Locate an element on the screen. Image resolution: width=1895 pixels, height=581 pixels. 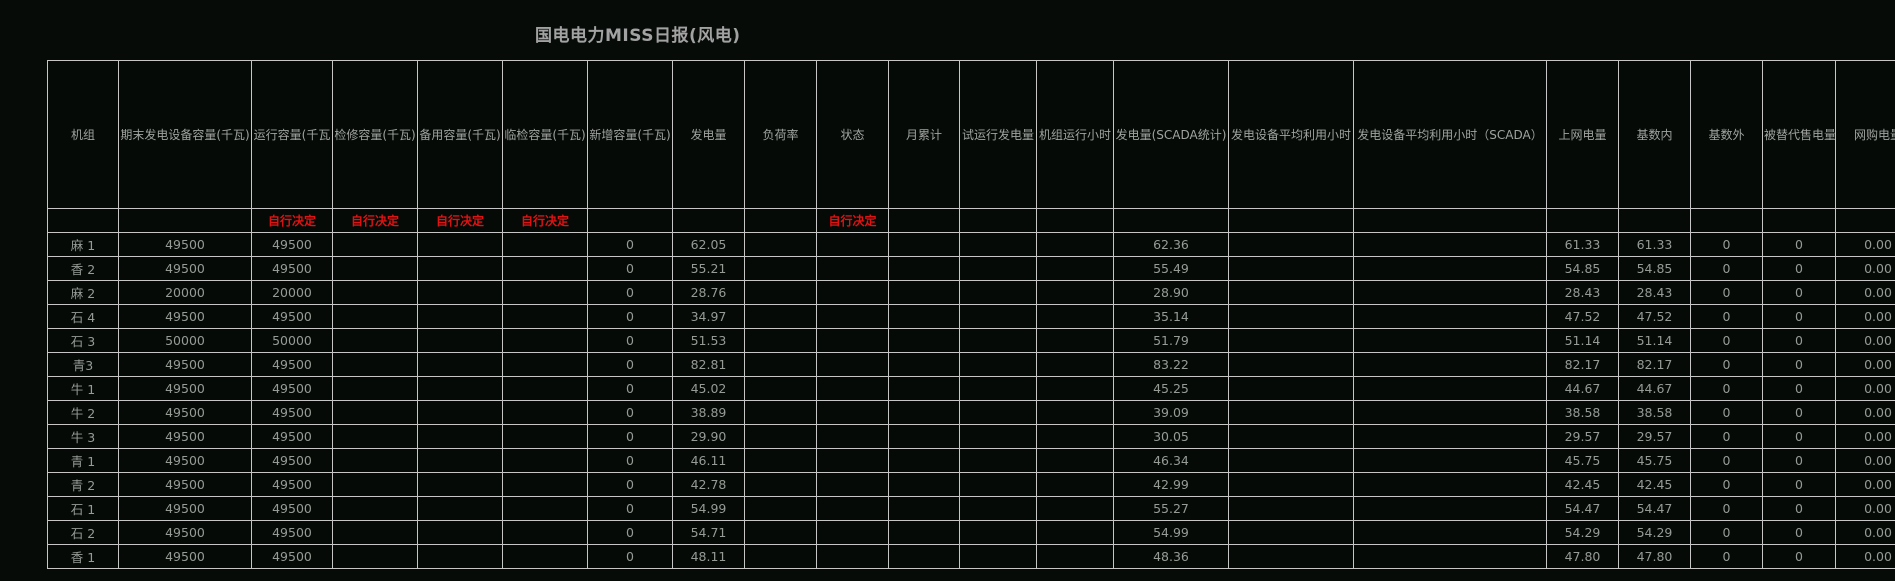
column-header: 机组 is located at coordinates (83, 134).